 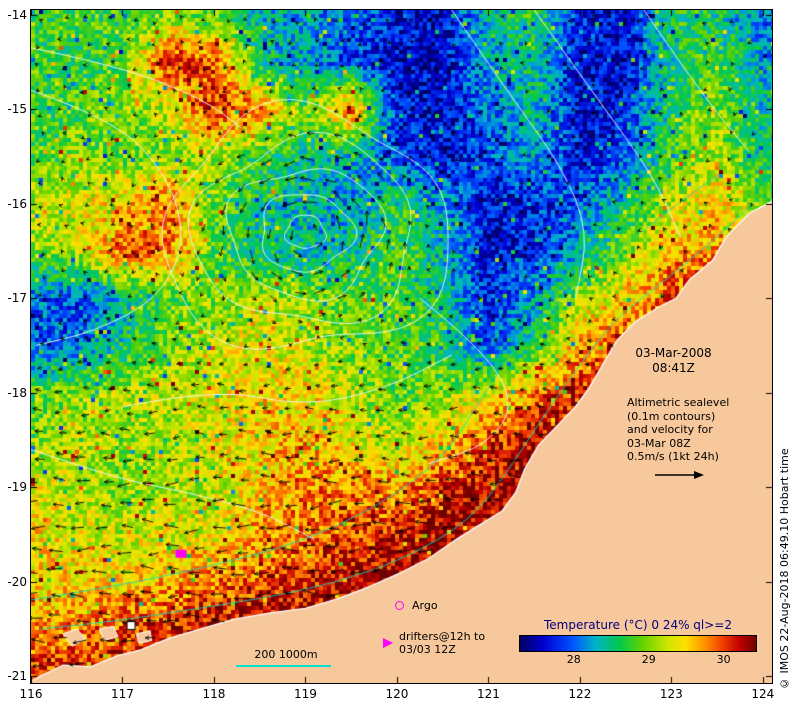 I want to click on drifter-marker-icon, so click(x=388, y=643).